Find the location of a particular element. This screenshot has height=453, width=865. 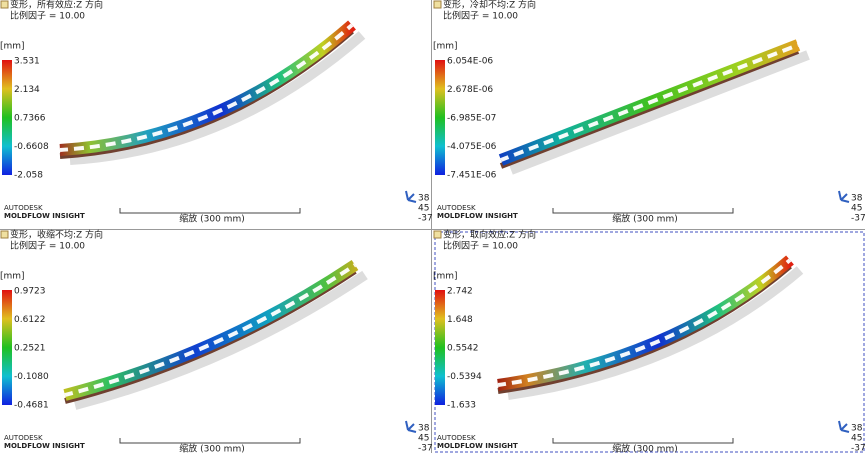

legend-label: 6.054E-06 is located at coordinates (470, 62).